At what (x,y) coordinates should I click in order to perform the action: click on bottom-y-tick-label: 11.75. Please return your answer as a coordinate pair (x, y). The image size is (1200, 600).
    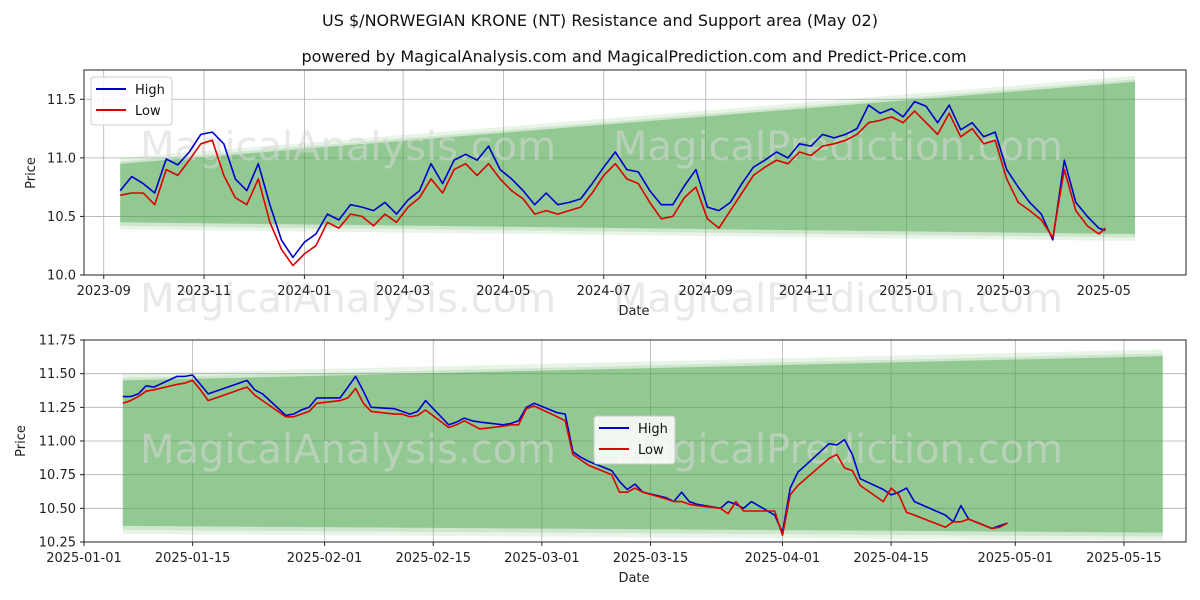
    Looking at the image, I should click on (57, 341).